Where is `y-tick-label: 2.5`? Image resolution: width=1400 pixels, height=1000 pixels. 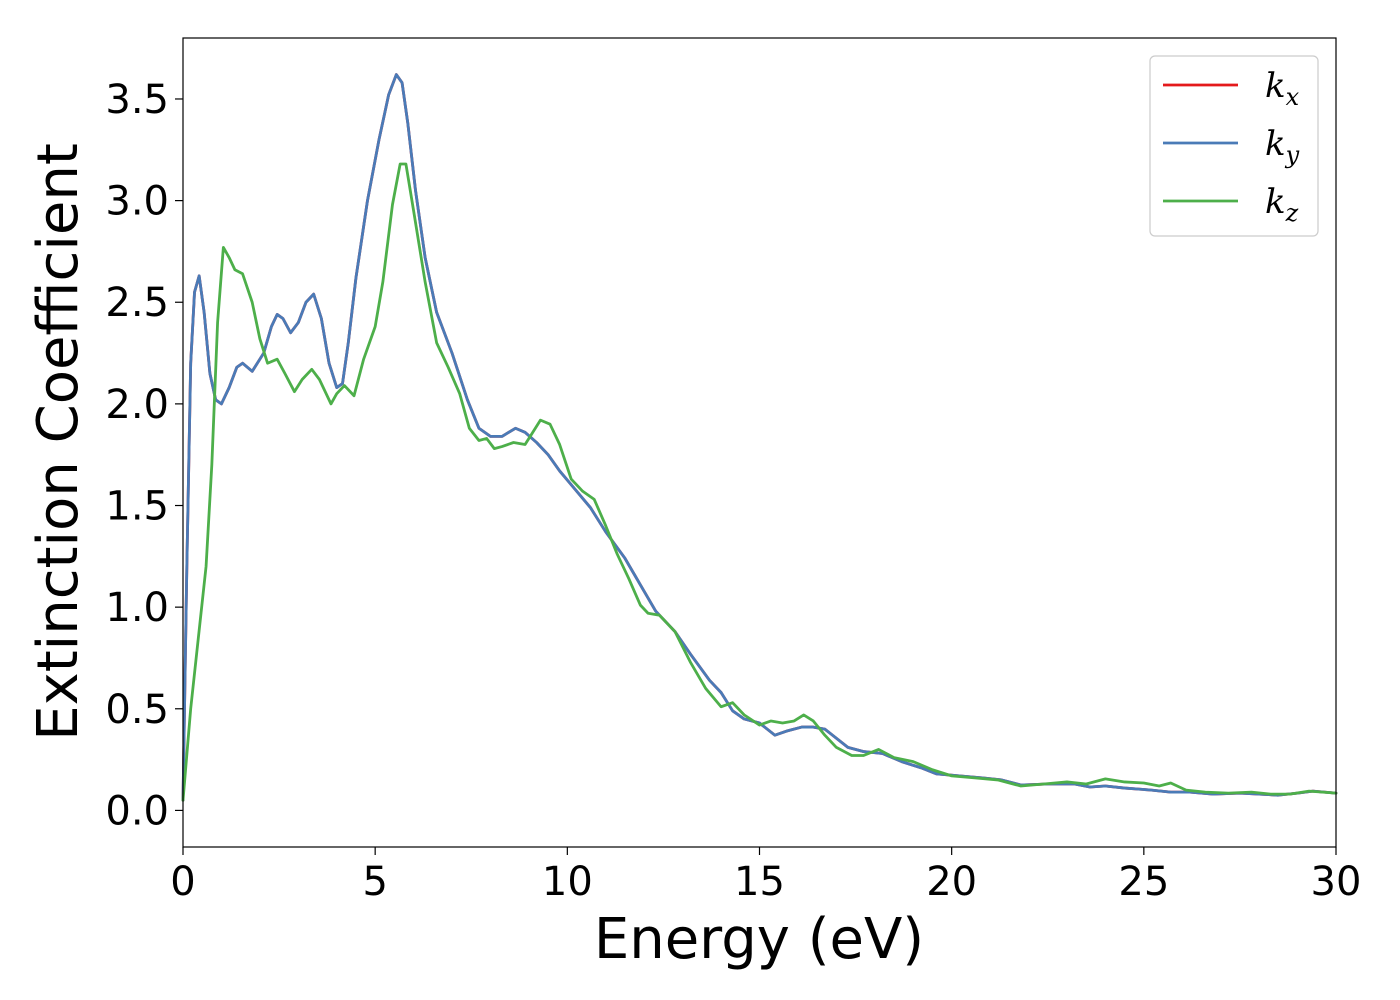
y-tick-label: 2.5 is located at coordinates (137, 303).